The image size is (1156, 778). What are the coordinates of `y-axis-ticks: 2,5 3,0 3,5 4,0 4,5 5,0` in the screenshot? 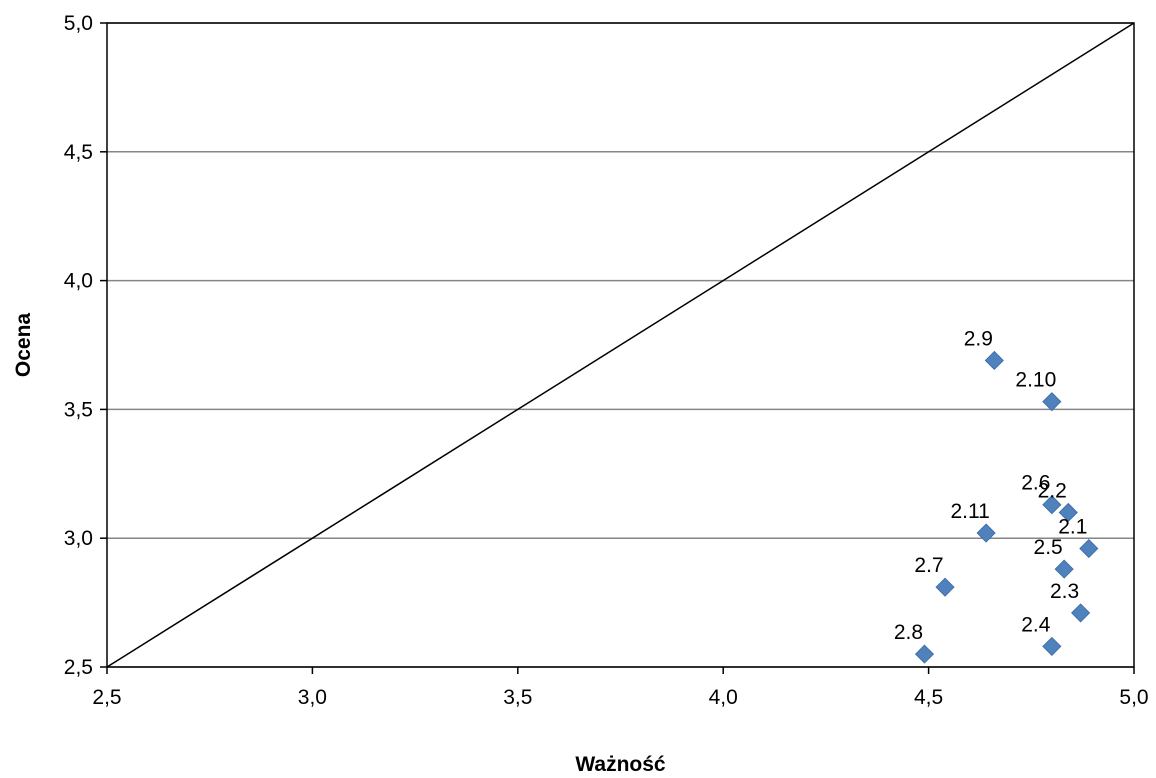 It's located at (85, 345).